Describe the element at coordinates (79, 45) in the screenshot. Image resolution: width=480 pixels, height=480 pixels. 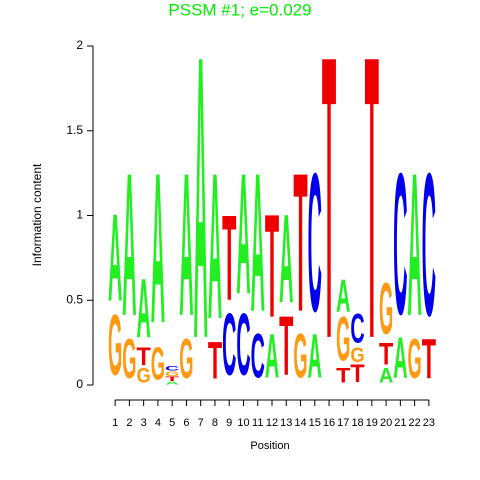
I see `y-tick-label: 2` at that location.